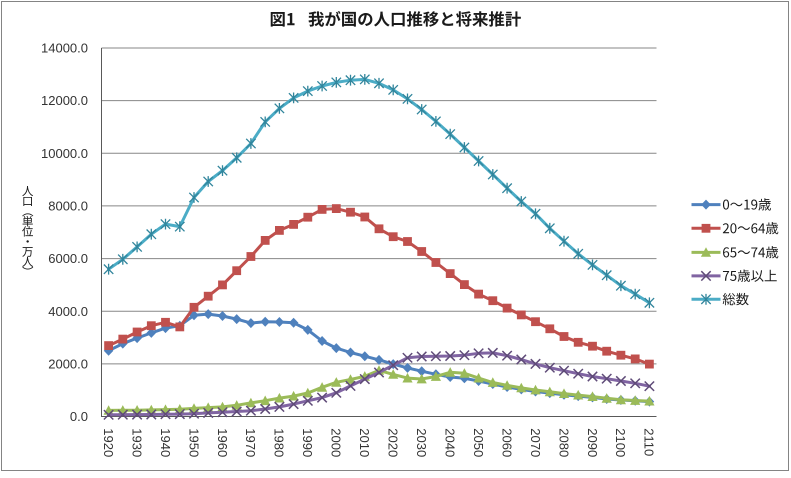 This screenshot has width=791, height=478. What do you see at coordinates (64, 100) in the screenshot?
I see `svg-text: 12000.0` at bounding box center [64, 100].